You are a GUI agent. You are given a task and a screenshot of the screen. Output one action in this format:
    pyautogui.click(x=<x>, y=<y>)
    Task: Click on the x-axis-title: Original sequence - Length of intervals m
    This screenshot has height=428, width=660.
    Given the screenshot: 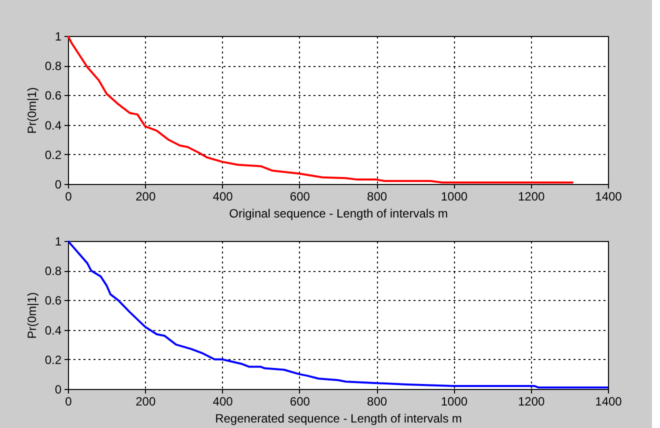 What is the action you would take?
    pyautogui.click(x=338, y=213)
    